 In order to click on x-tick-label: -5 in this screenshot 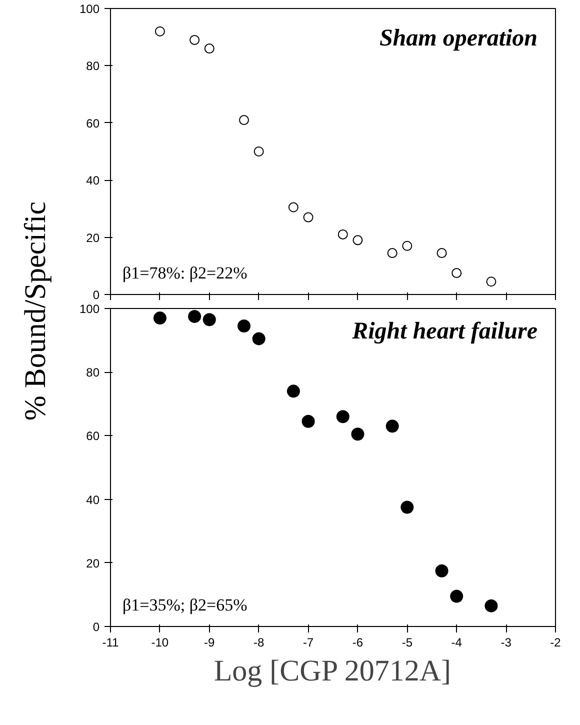, I will do `click(407, 643)`.